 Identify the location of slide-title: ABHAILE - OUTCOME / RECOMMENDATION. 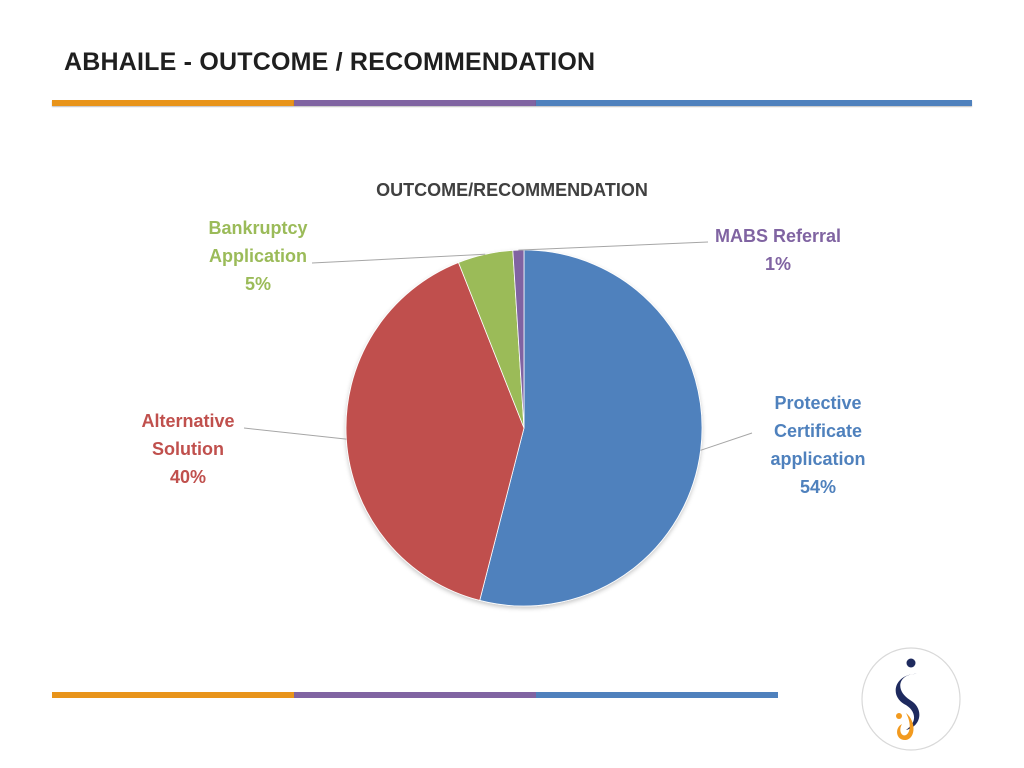
(330, 62).